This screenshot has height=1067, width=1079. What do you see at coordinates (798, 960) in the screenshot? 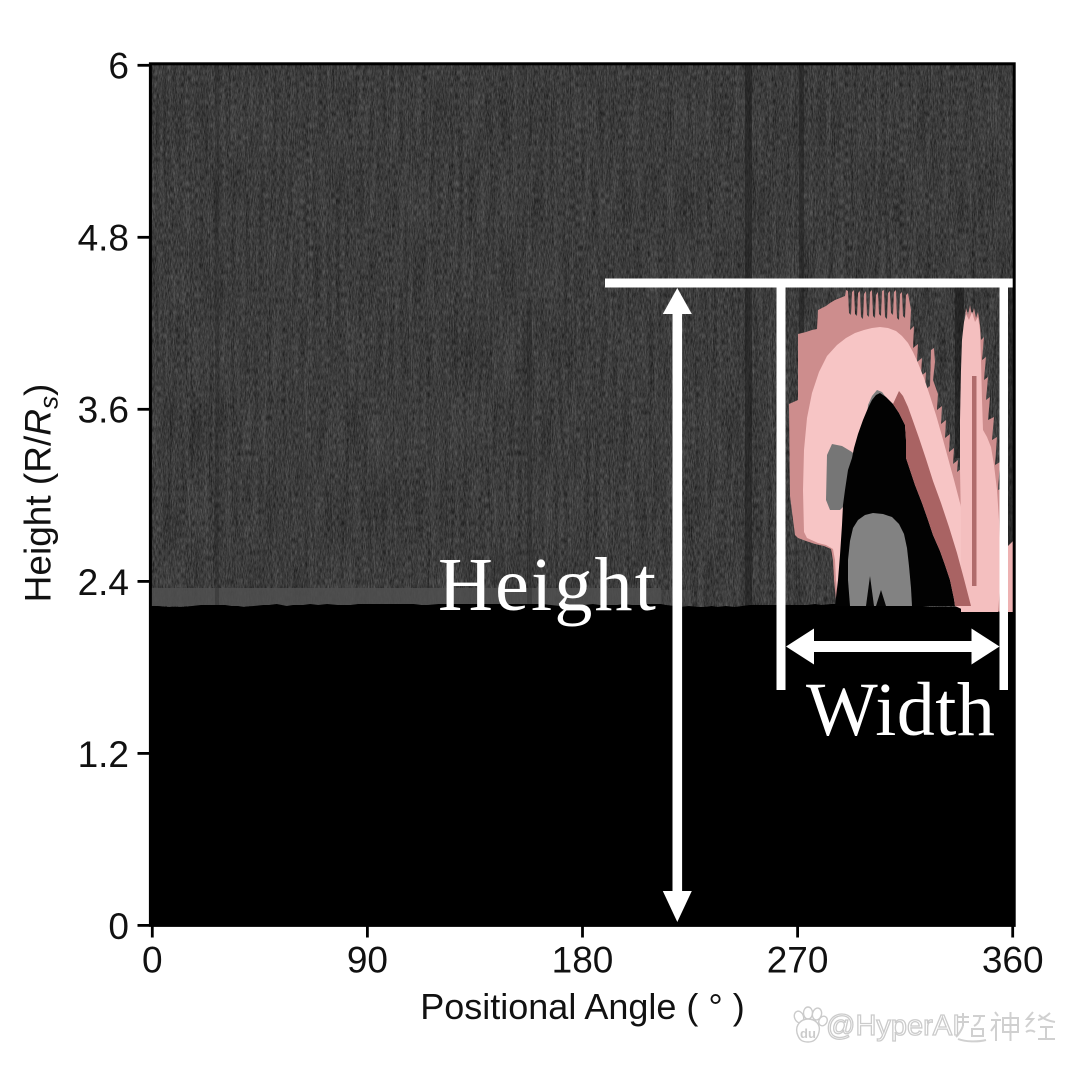
I see `svg-text: 270` at bounding box center [798, 960].